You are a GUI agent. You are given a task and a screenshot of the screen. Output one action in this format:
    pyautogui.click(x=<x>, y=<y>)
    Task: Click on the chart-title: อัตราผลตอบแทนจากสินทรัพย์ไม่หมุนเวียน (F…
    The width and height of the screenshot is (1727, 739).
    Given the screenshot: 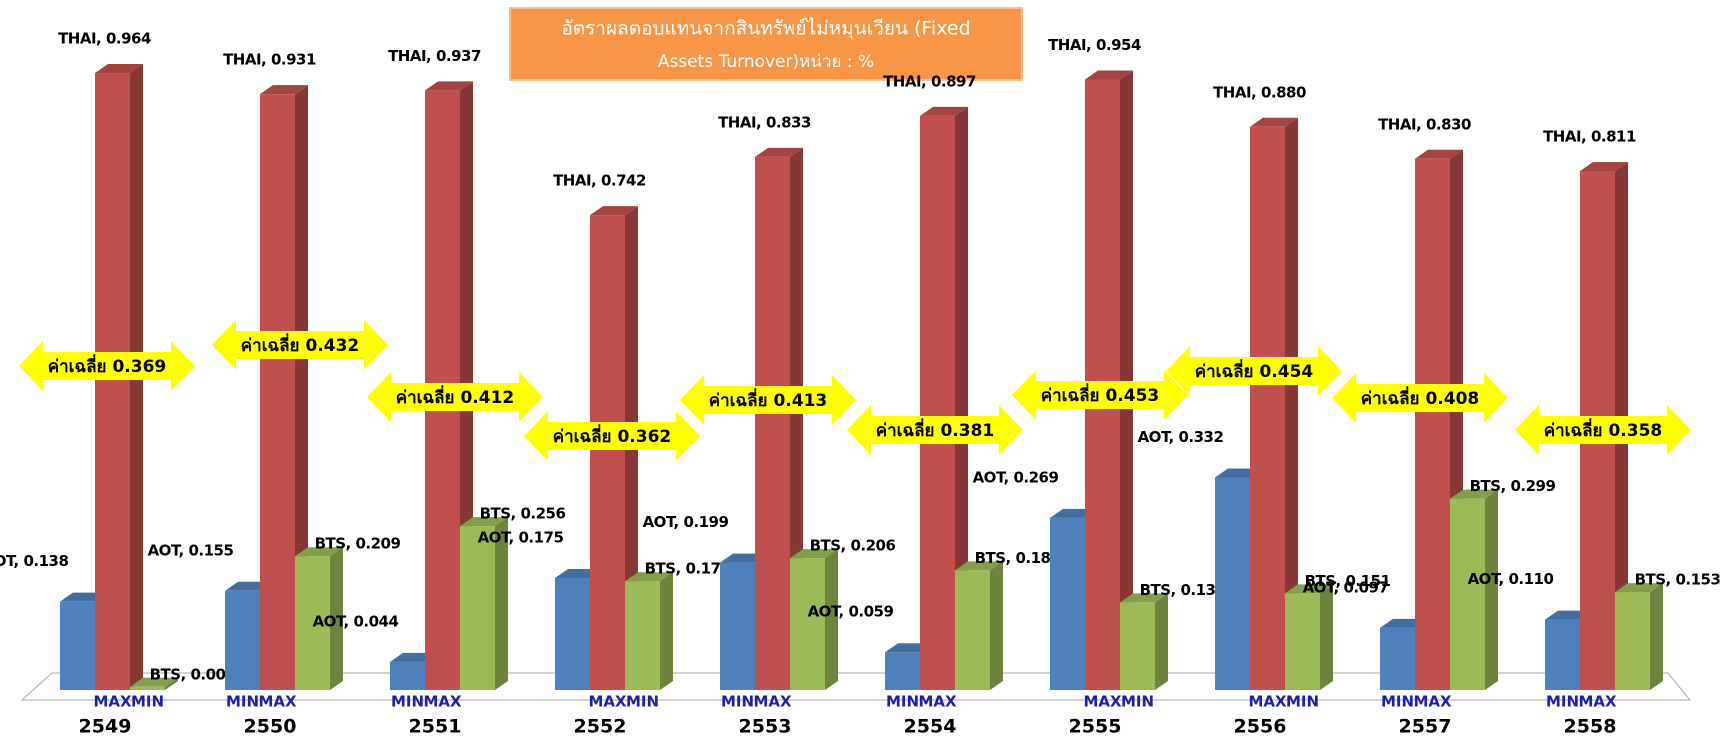 What is the action you would take?
    pyautogui.click(x=765, y=29)
    